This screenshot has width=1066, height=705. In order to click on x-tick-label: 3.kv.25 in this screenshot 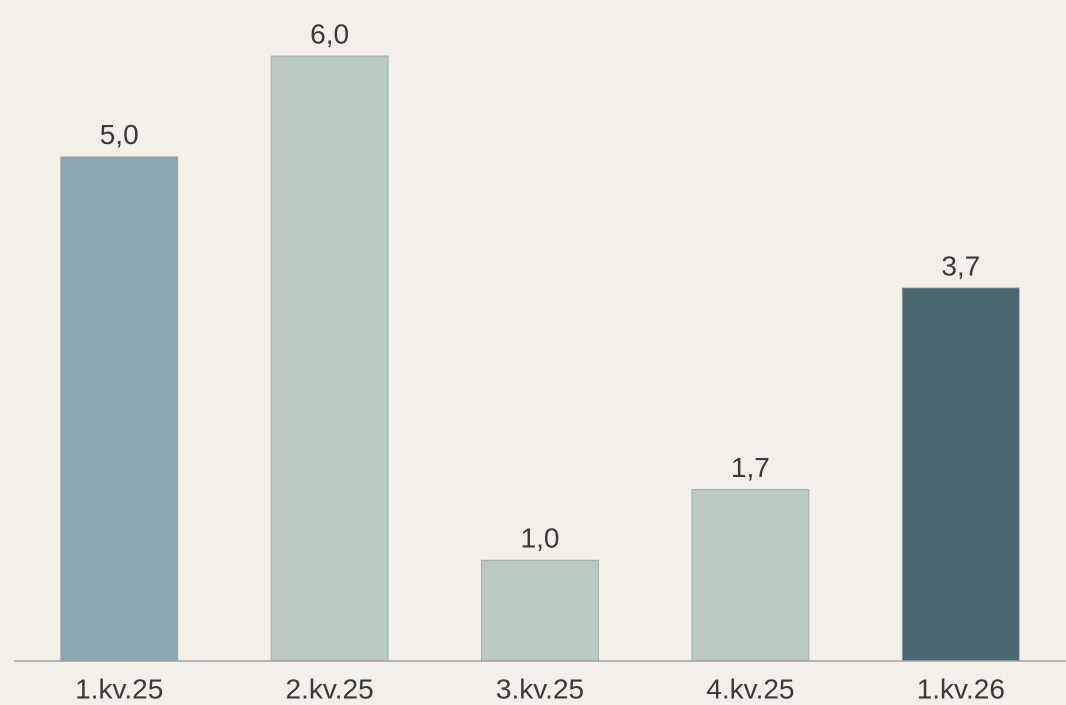, I will do `click(540, 688)`.